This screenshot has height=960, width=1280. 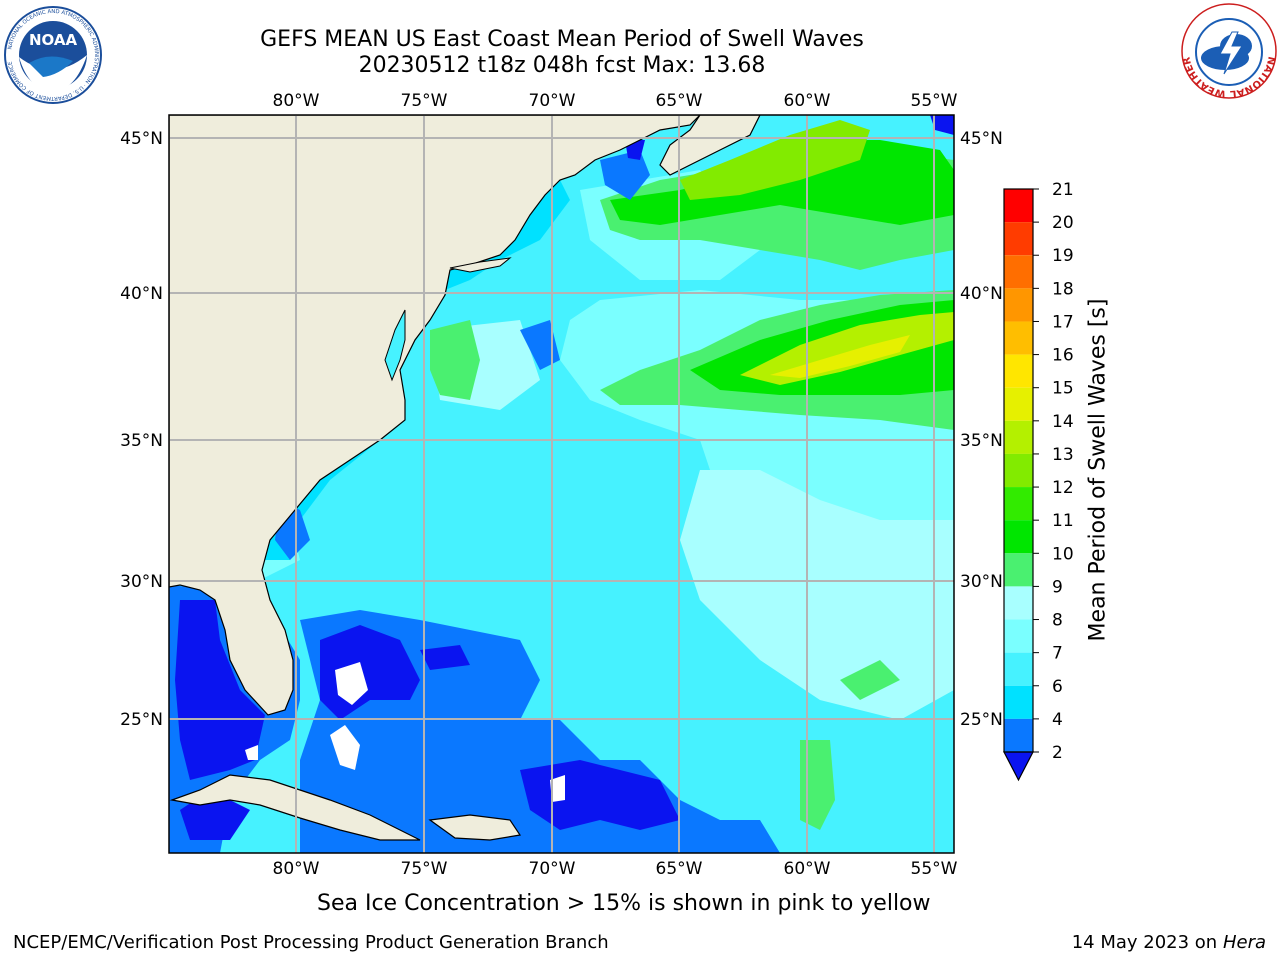 I want to click on colorbar: 2 4 6 7 8 9 10 11 12 13 14 15 16 17 18 19 20 21, so click(x=1038, y=481).